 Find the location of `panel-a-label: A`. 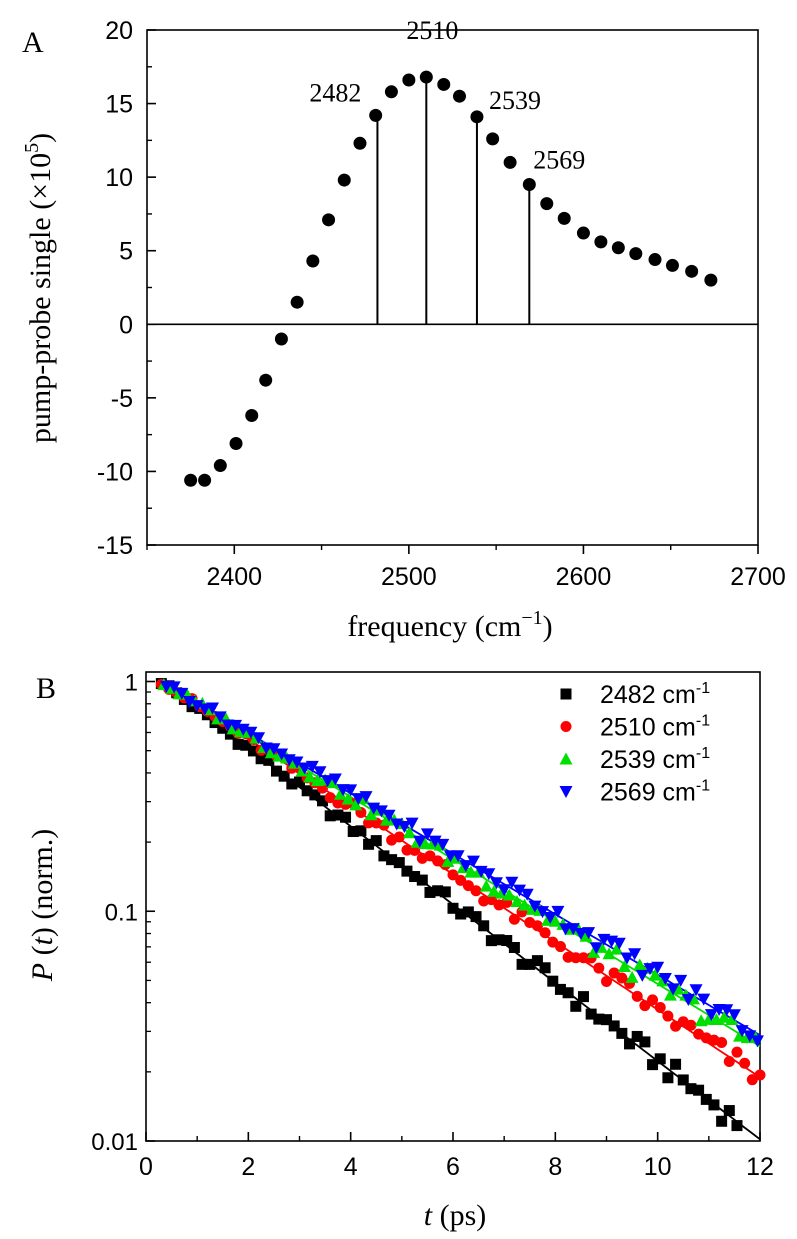

panel-a-label: A is located at coordinates (33, 42).